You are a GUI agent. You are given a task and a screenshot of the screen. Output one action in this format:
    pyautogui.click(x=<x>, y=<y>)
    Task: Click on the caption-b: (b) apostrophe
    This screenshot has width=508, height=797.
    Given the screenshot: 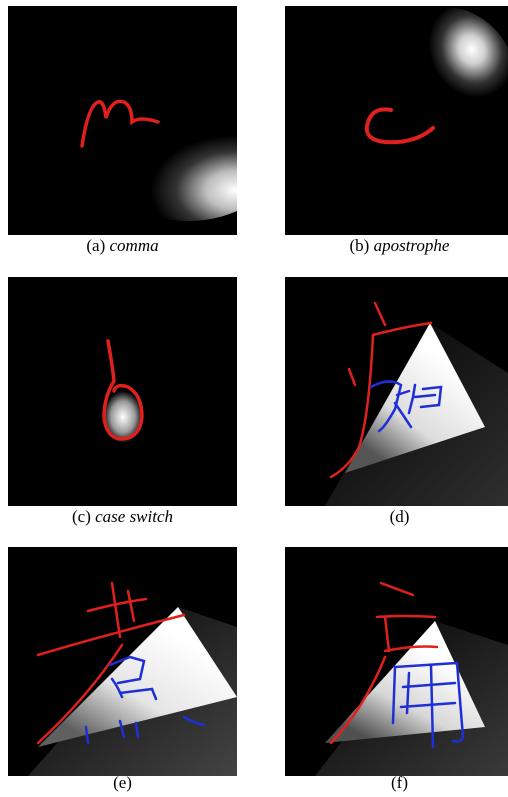 What is the action you would take?
    pyautogui.click(x=396, y=246)
    